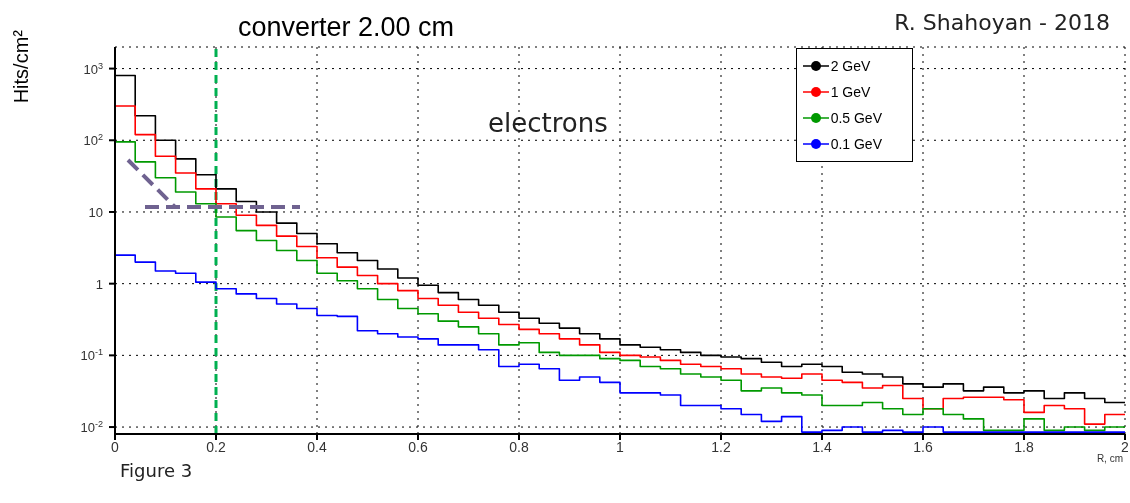  Describe the element at coordinates (21, 67) in the screenshot. I see `y-axis-title: Hits/cm²` at that location.